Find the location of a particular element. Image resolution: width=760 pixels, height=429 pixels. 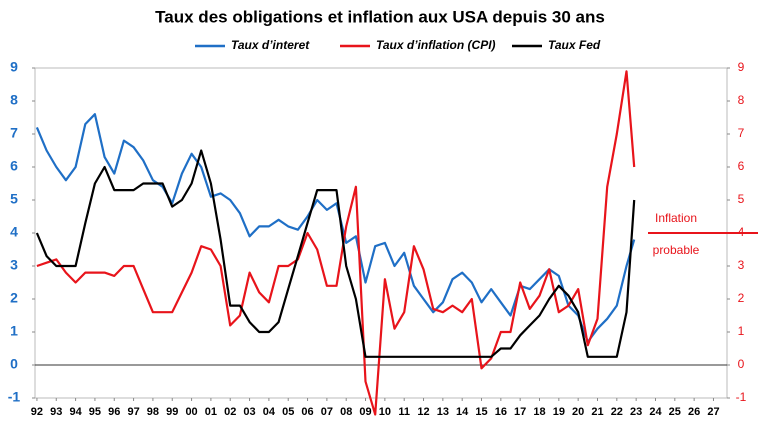

y-tick-label: 0 is located at coordinates (14, 364).